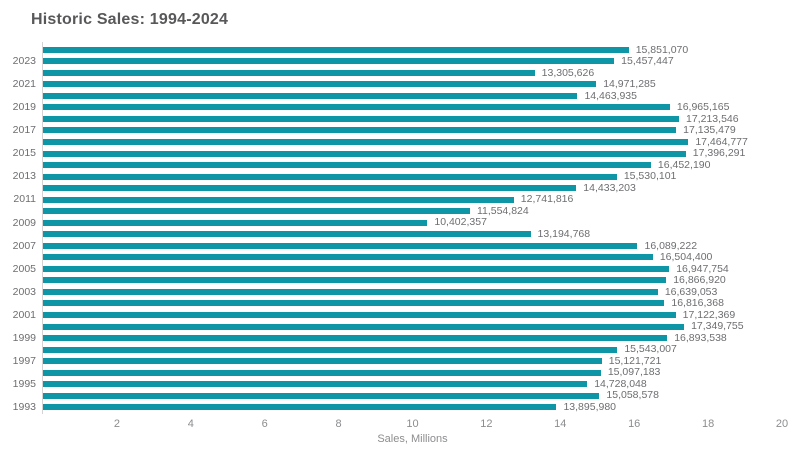  Describe the element at coordinates (620, 383) in the screenshot. I see `bar-value-label: 14,728,048` at that location.